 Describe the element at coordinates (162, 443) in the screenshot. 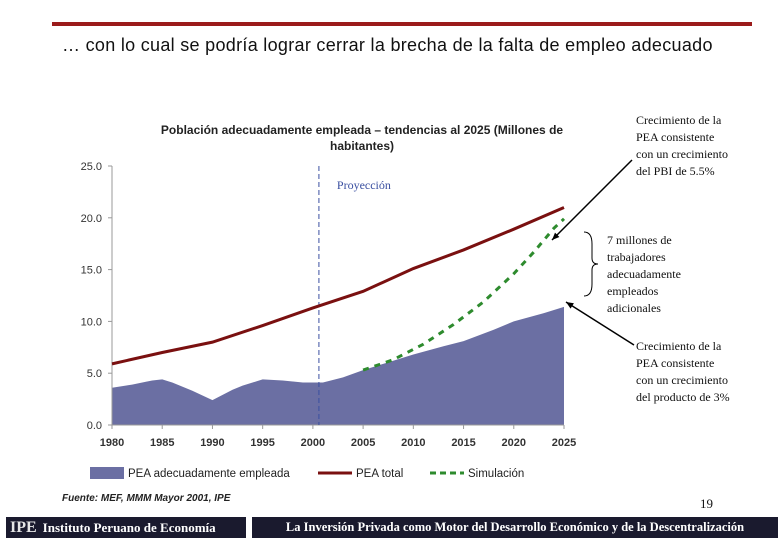

I see `x-tick-label: 1985` at that location.